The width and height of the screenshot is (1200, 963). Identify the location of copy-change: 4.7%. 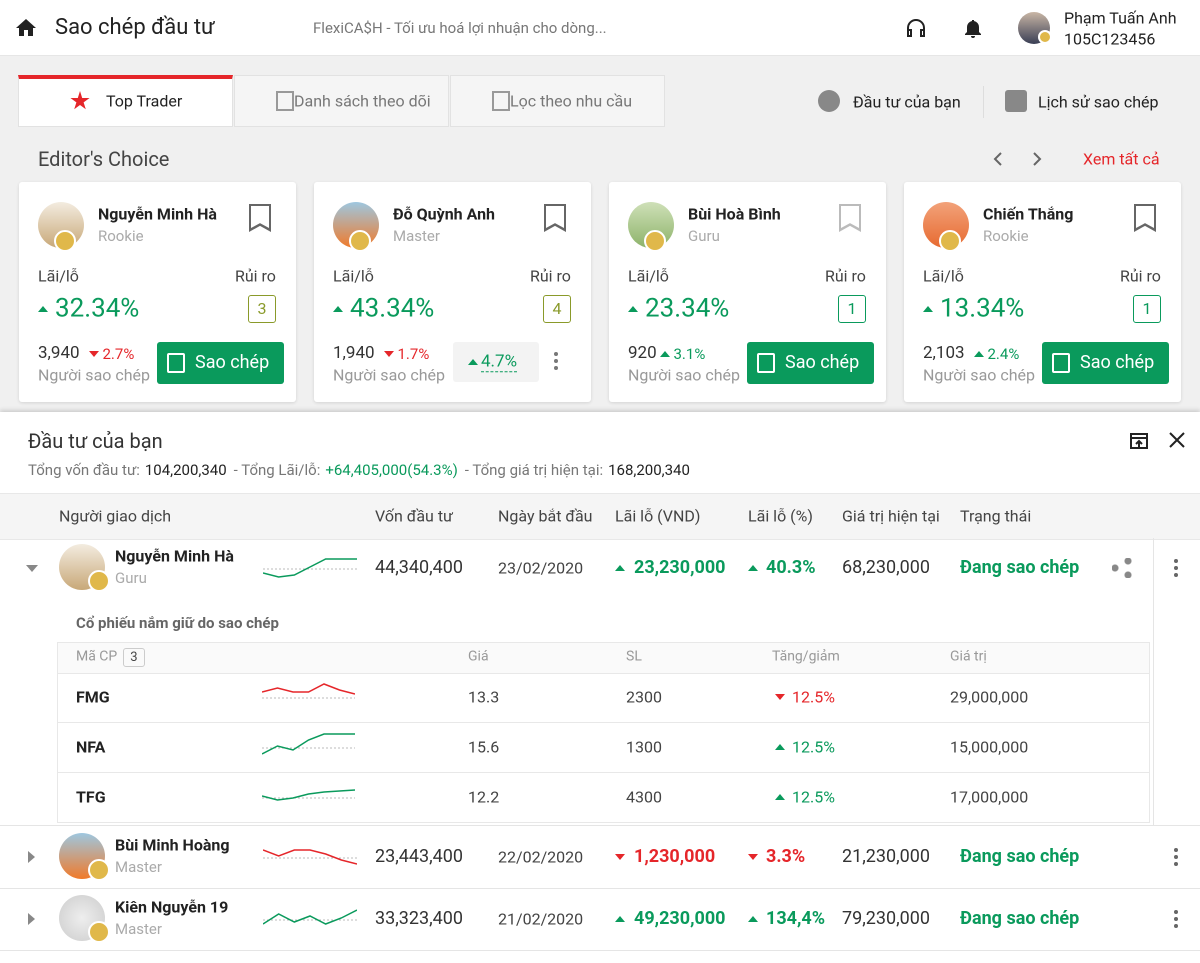
(499, 362).